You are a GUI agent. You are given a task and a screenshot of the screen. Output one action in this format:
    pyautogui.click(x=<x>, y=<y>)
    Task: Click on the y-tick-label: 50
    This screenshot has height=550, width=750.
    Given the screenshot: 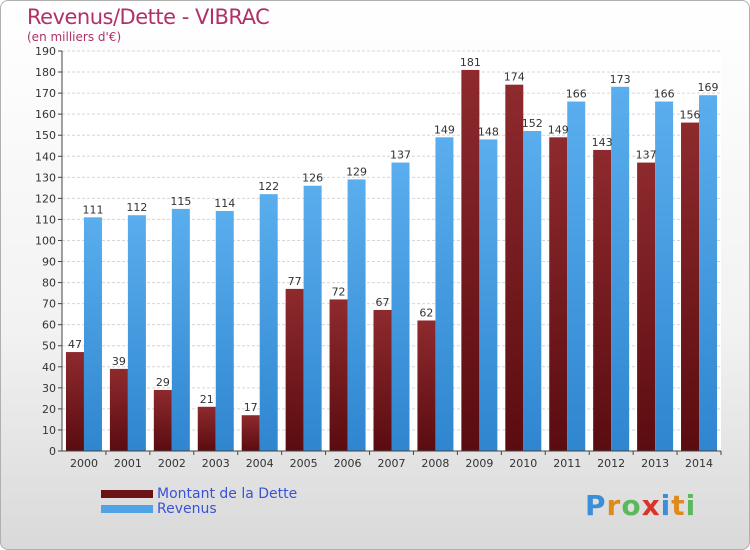 What is the action you would take?
    pyautogui.click(x=49, y=346)
    